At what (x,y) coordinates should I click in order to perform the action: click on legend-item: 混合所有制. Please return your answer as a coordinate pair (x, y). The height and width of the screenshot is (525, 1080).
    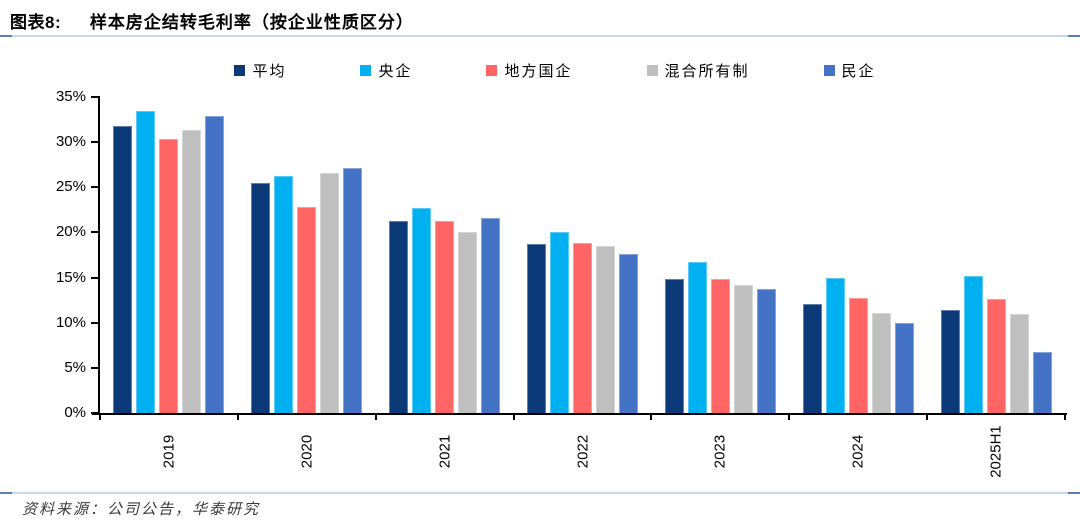
    Looking at the image, I should click on (698, 70).